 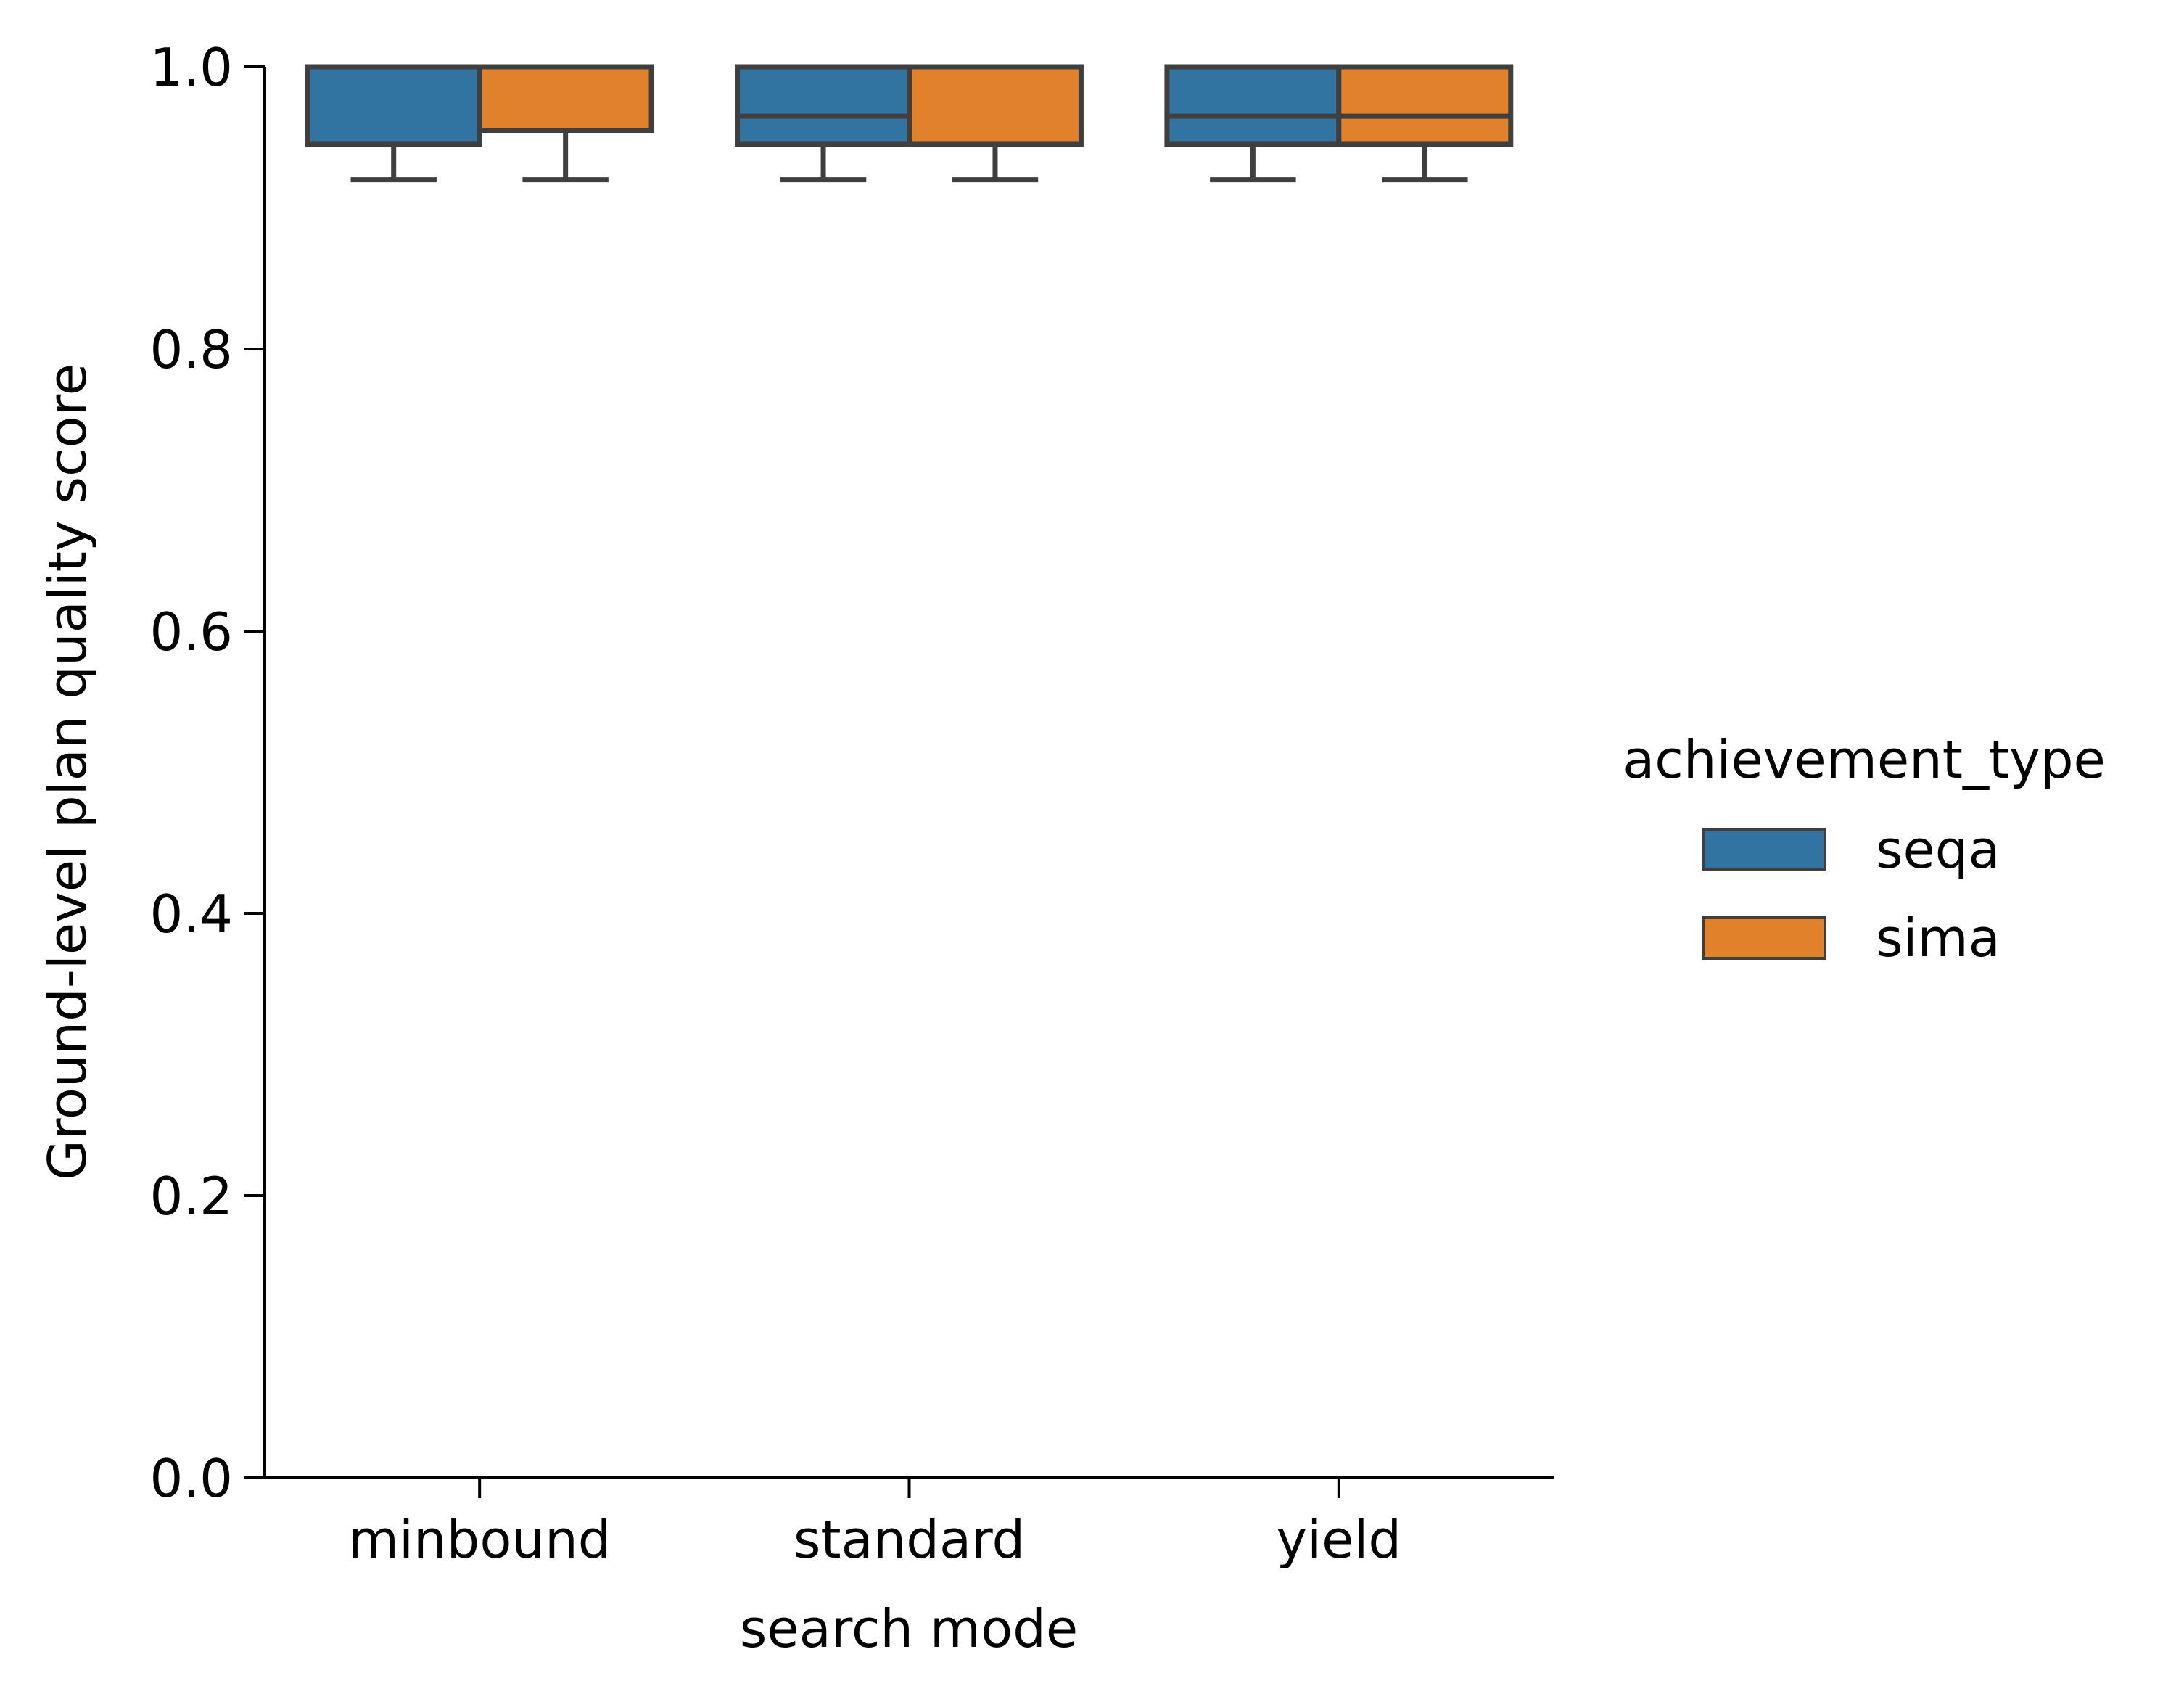 What do you see at coordinates (479, 1539) in the screenshot?
I see `x-tick-label: minbound` at bounding box center [479, 1539].